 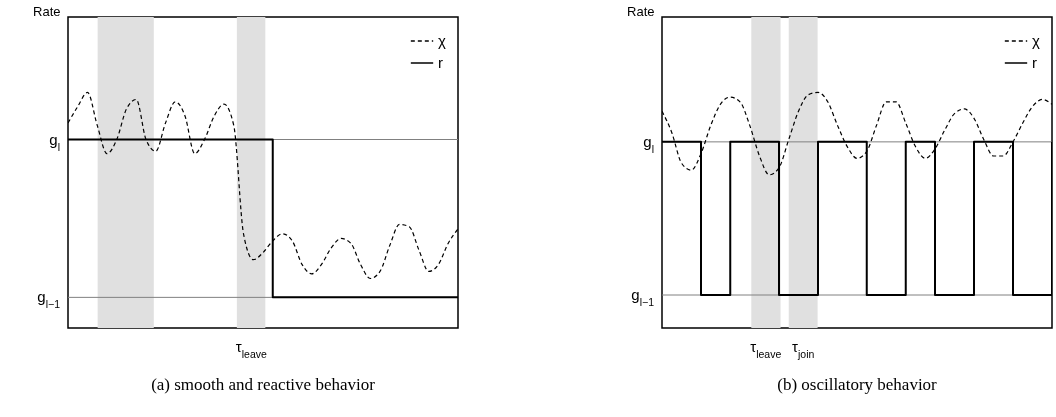 I want to click on text: τ$_{join}$, so click(x=803, y=349).